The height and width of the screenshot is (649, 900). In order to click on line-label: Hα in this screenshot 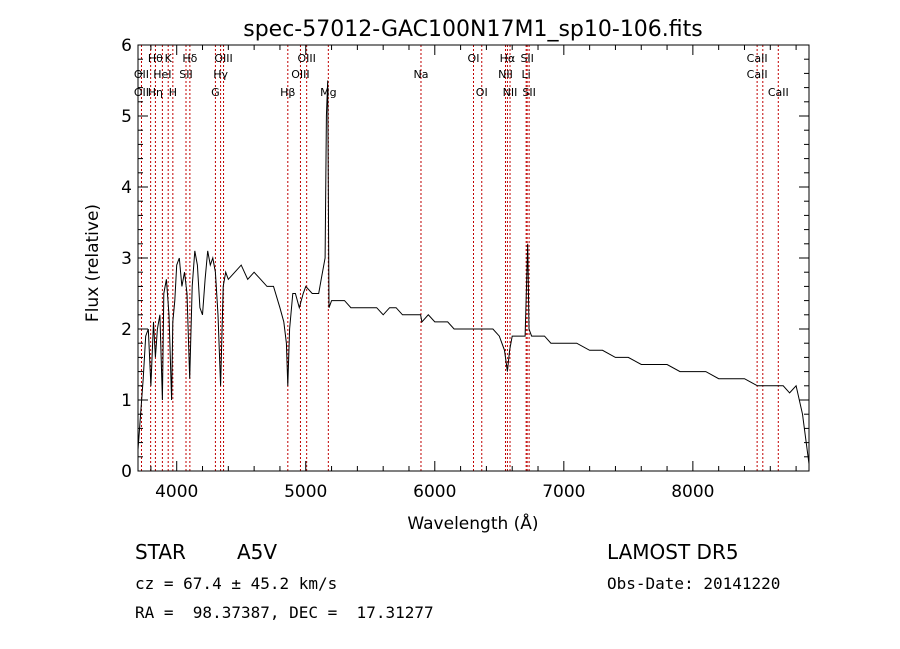, I will do `click(508, 58)`.